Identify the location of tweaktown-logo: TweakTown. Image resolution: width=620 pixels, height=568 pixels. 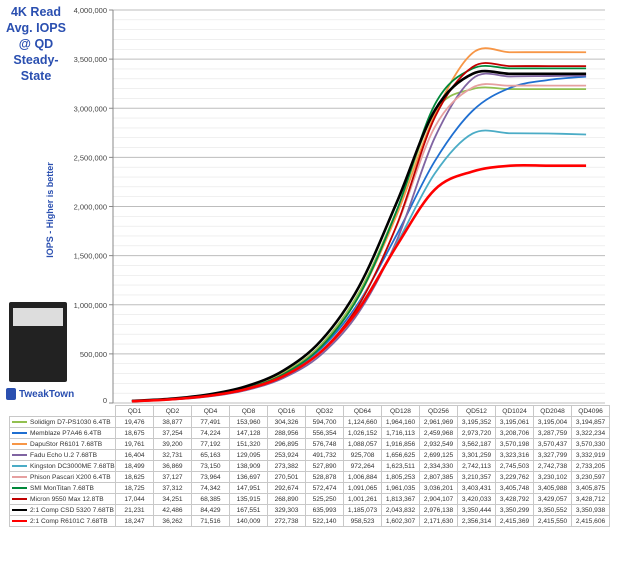
(40, 394).